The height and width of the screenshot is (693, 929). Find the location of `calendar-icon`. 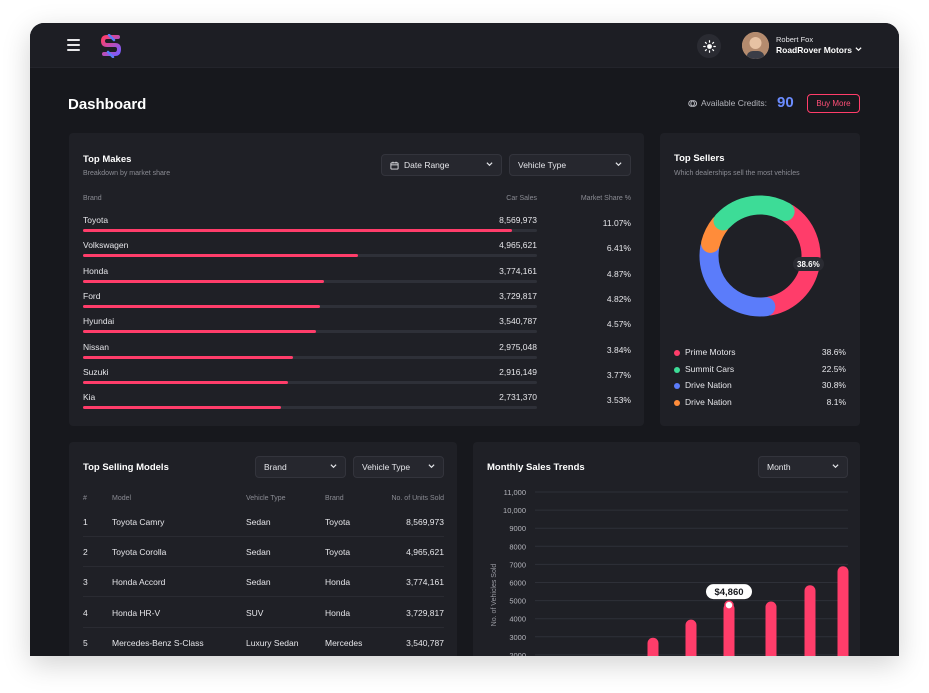

calendar-icon is located at coordinates (394, 165).